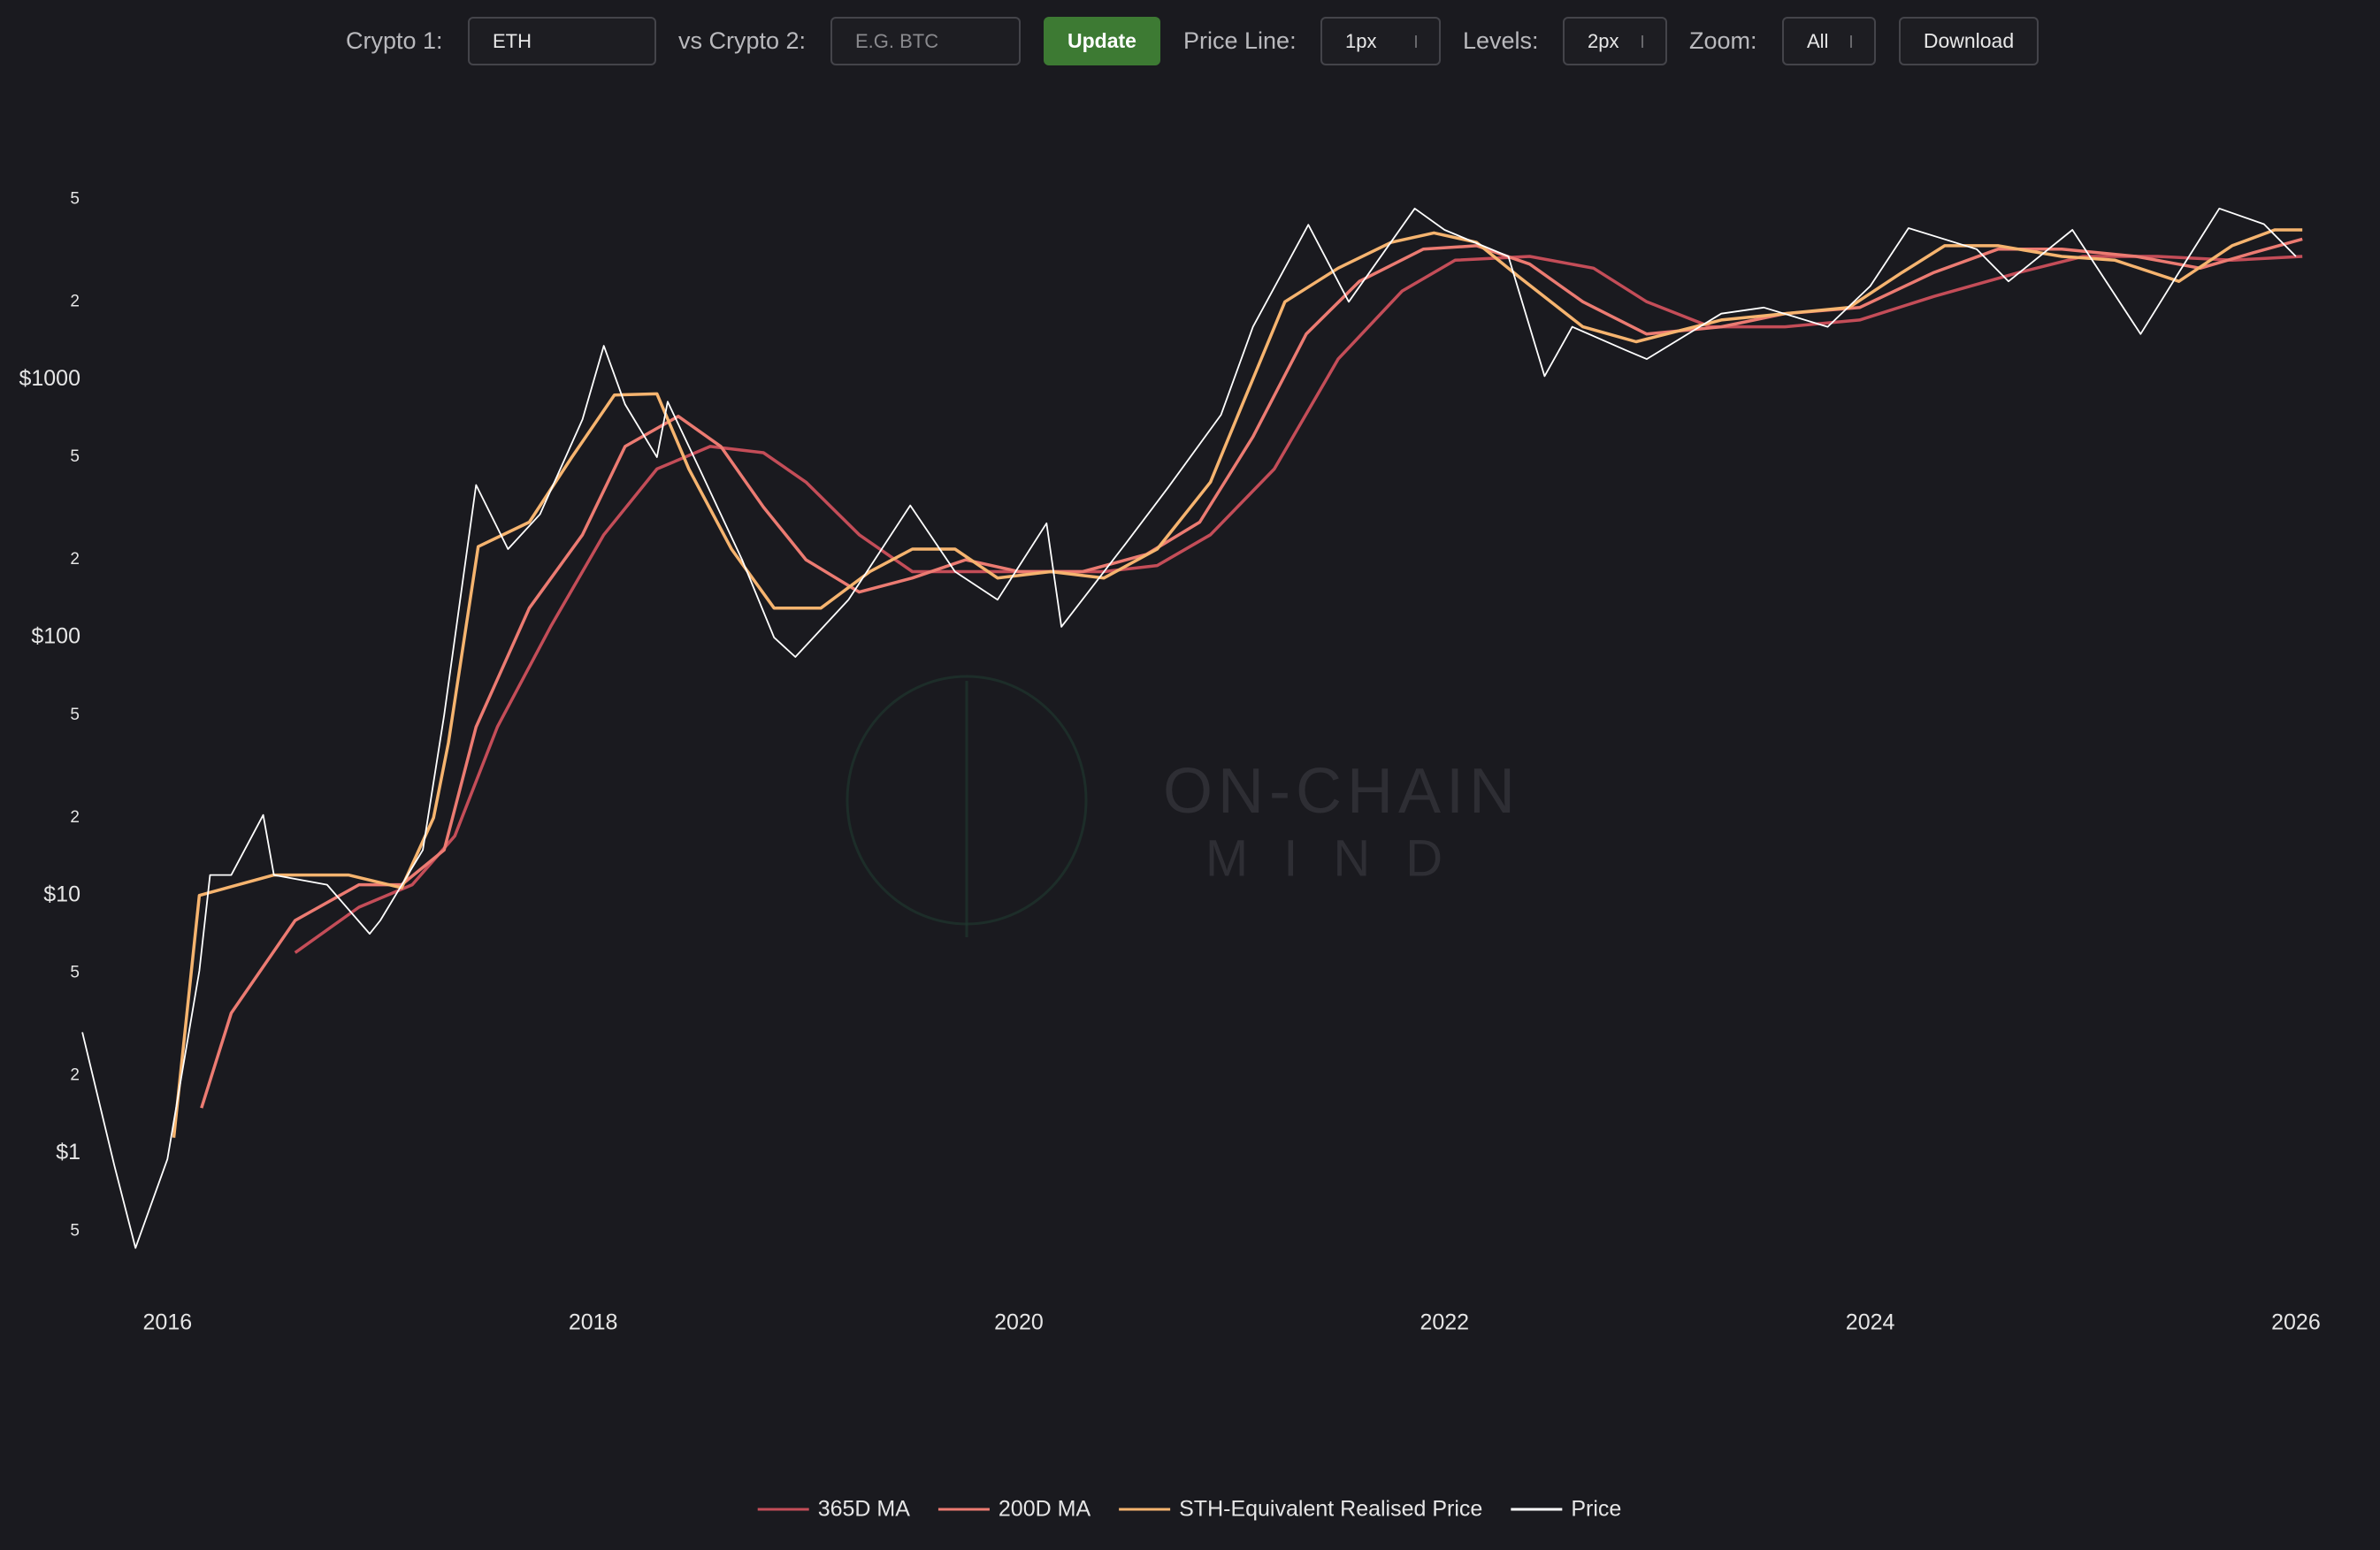 The height and width of the screenshot is (1550, 2380). I want to click on legend-label: 365D MA, so click(864, 1509).